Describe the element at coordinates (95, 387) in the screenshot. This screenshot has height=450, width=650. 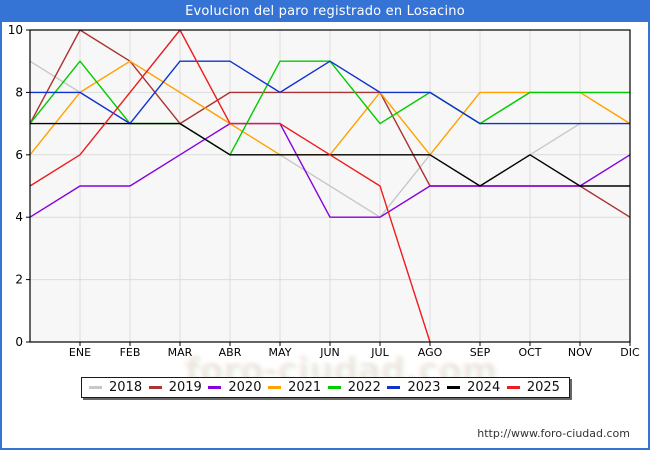
I see `legend-dash-2018` at that location.